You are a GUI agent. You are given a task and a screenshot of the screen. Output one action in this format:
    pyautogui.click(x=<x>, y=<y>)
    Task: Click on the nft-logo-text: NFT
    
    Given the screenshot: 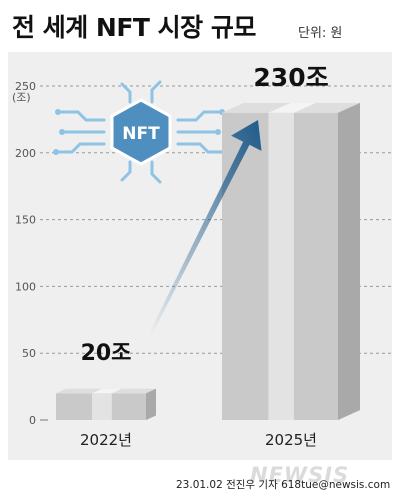 What is the action you would take?
    pyautogui.click(x=141, y=134)
    